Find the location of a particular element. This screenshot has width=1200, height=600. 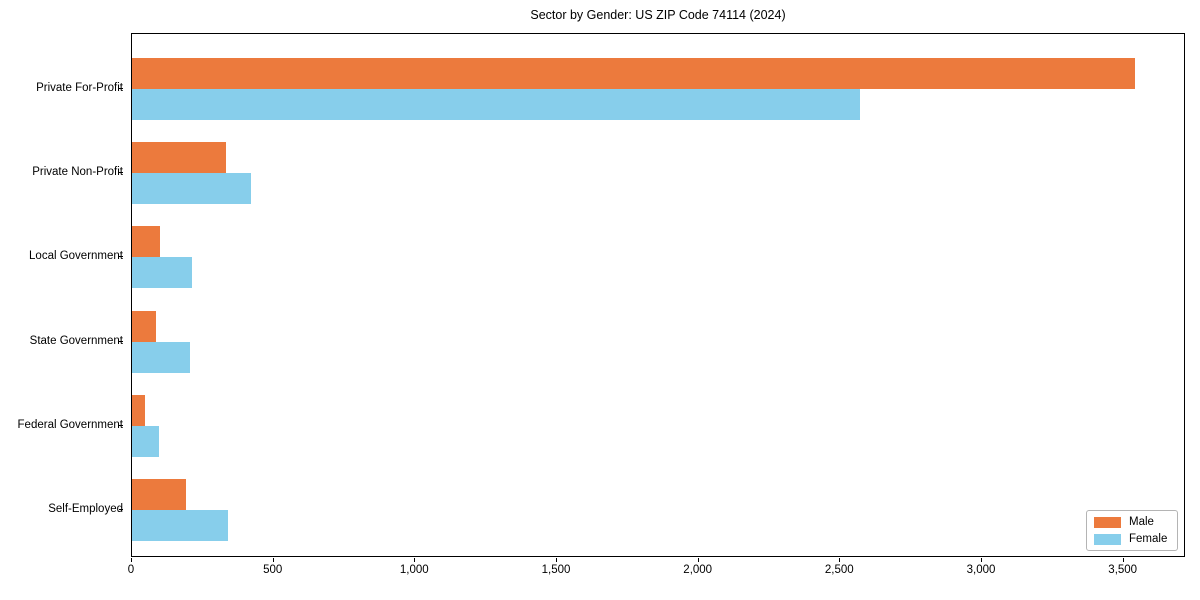

female-swatch-icon is located at coordinates (1107, 539).